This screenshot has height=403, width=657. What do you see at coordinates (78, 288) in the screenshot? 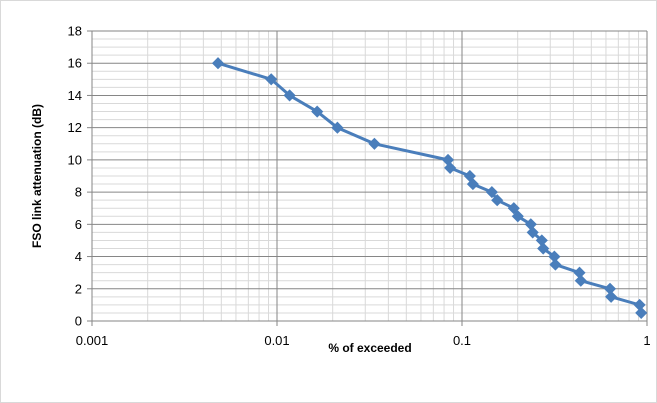
I see `y-tick-label: 2` at bounding box center [78, 288].